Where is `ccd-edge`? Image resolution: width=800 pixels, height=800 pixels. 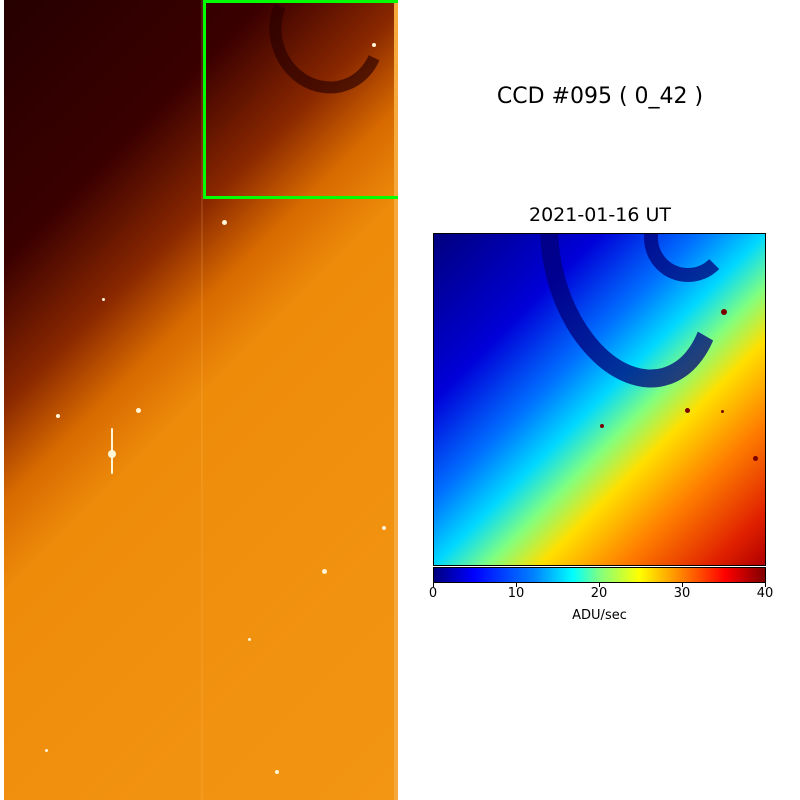
ccd-edge is located at coordinates (396, 400).